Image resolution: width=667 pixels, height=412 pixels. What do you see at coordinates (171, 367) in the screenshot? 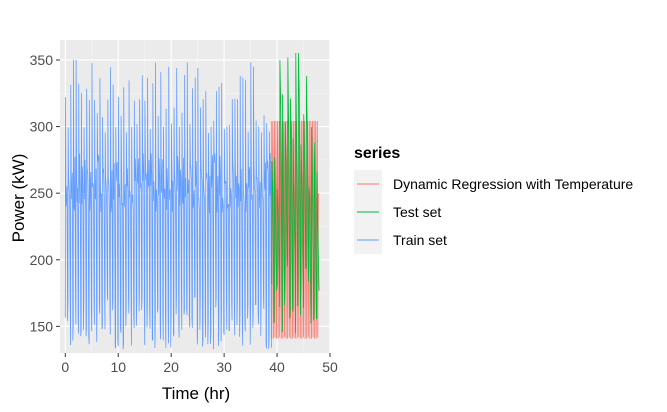
I see `x-tick-label: 20` at bounding box center [171, 367].